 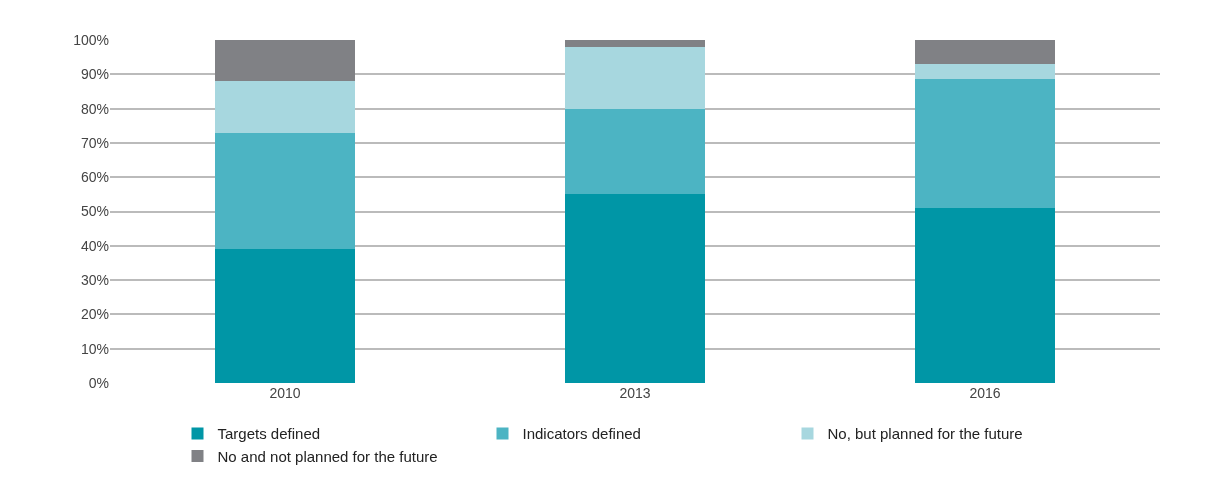 What do you see at coordinates (91, 39) in the screenshot?
I see `y-tick-label: 100%` at bounding box center [91, 39].